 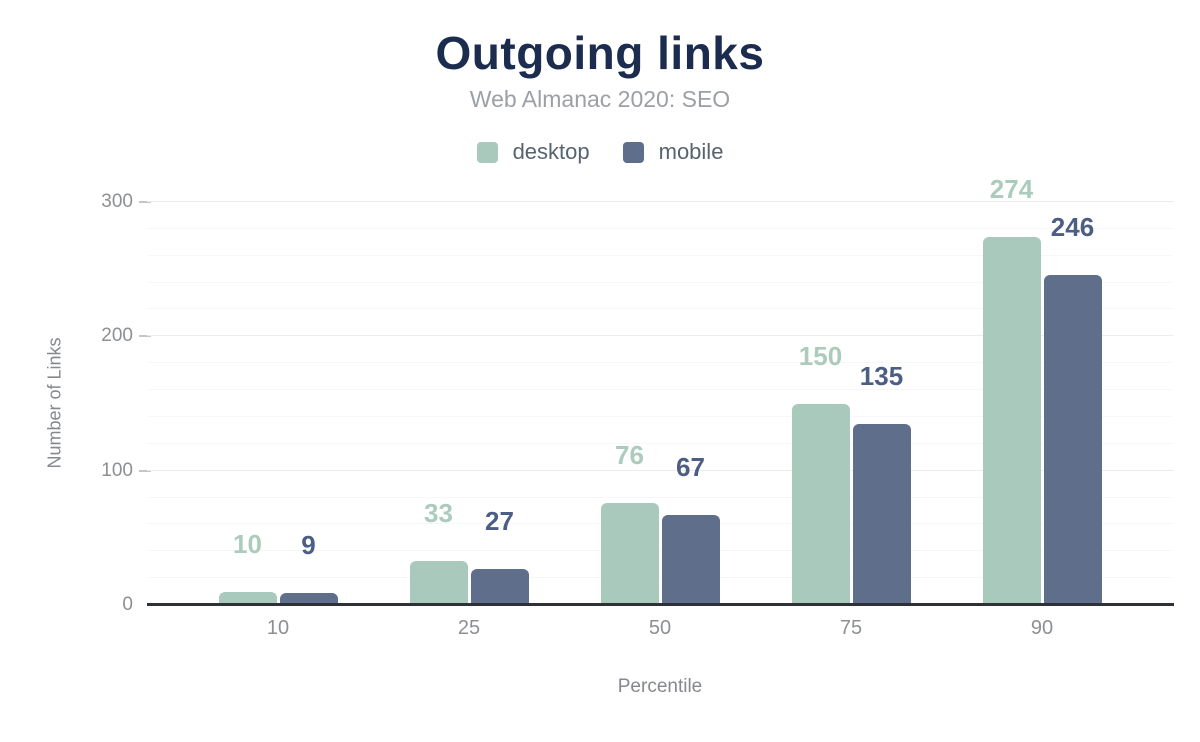 What do you see at coordinates (1011, 189) in the screenshot?
I see `bar-value-label-desktop: 274` at bounding box center [1011, 189].